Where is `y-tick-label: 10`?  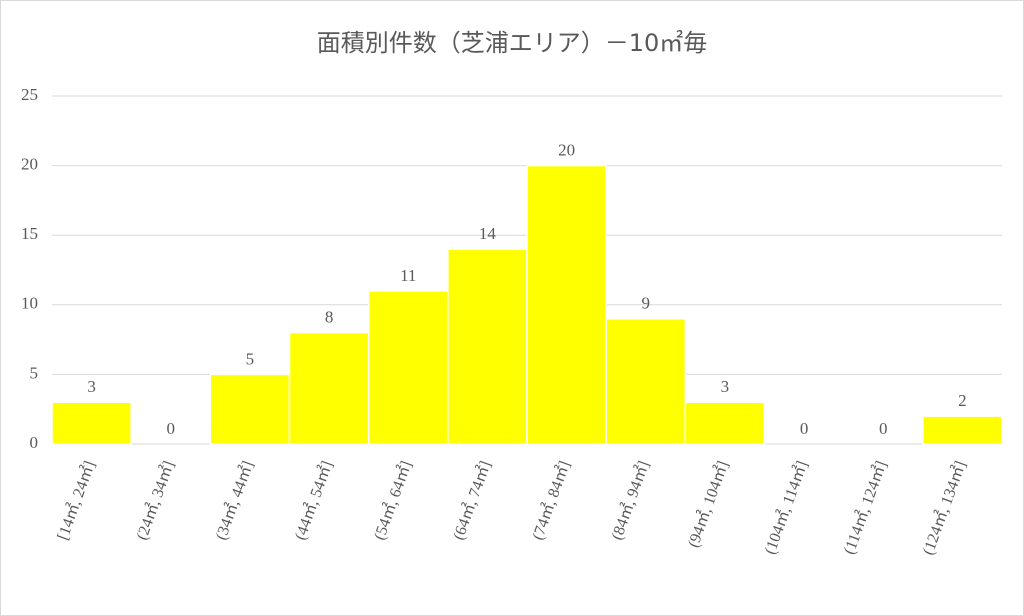
y-tick-label: 10 is located at coordinates (29, 303).